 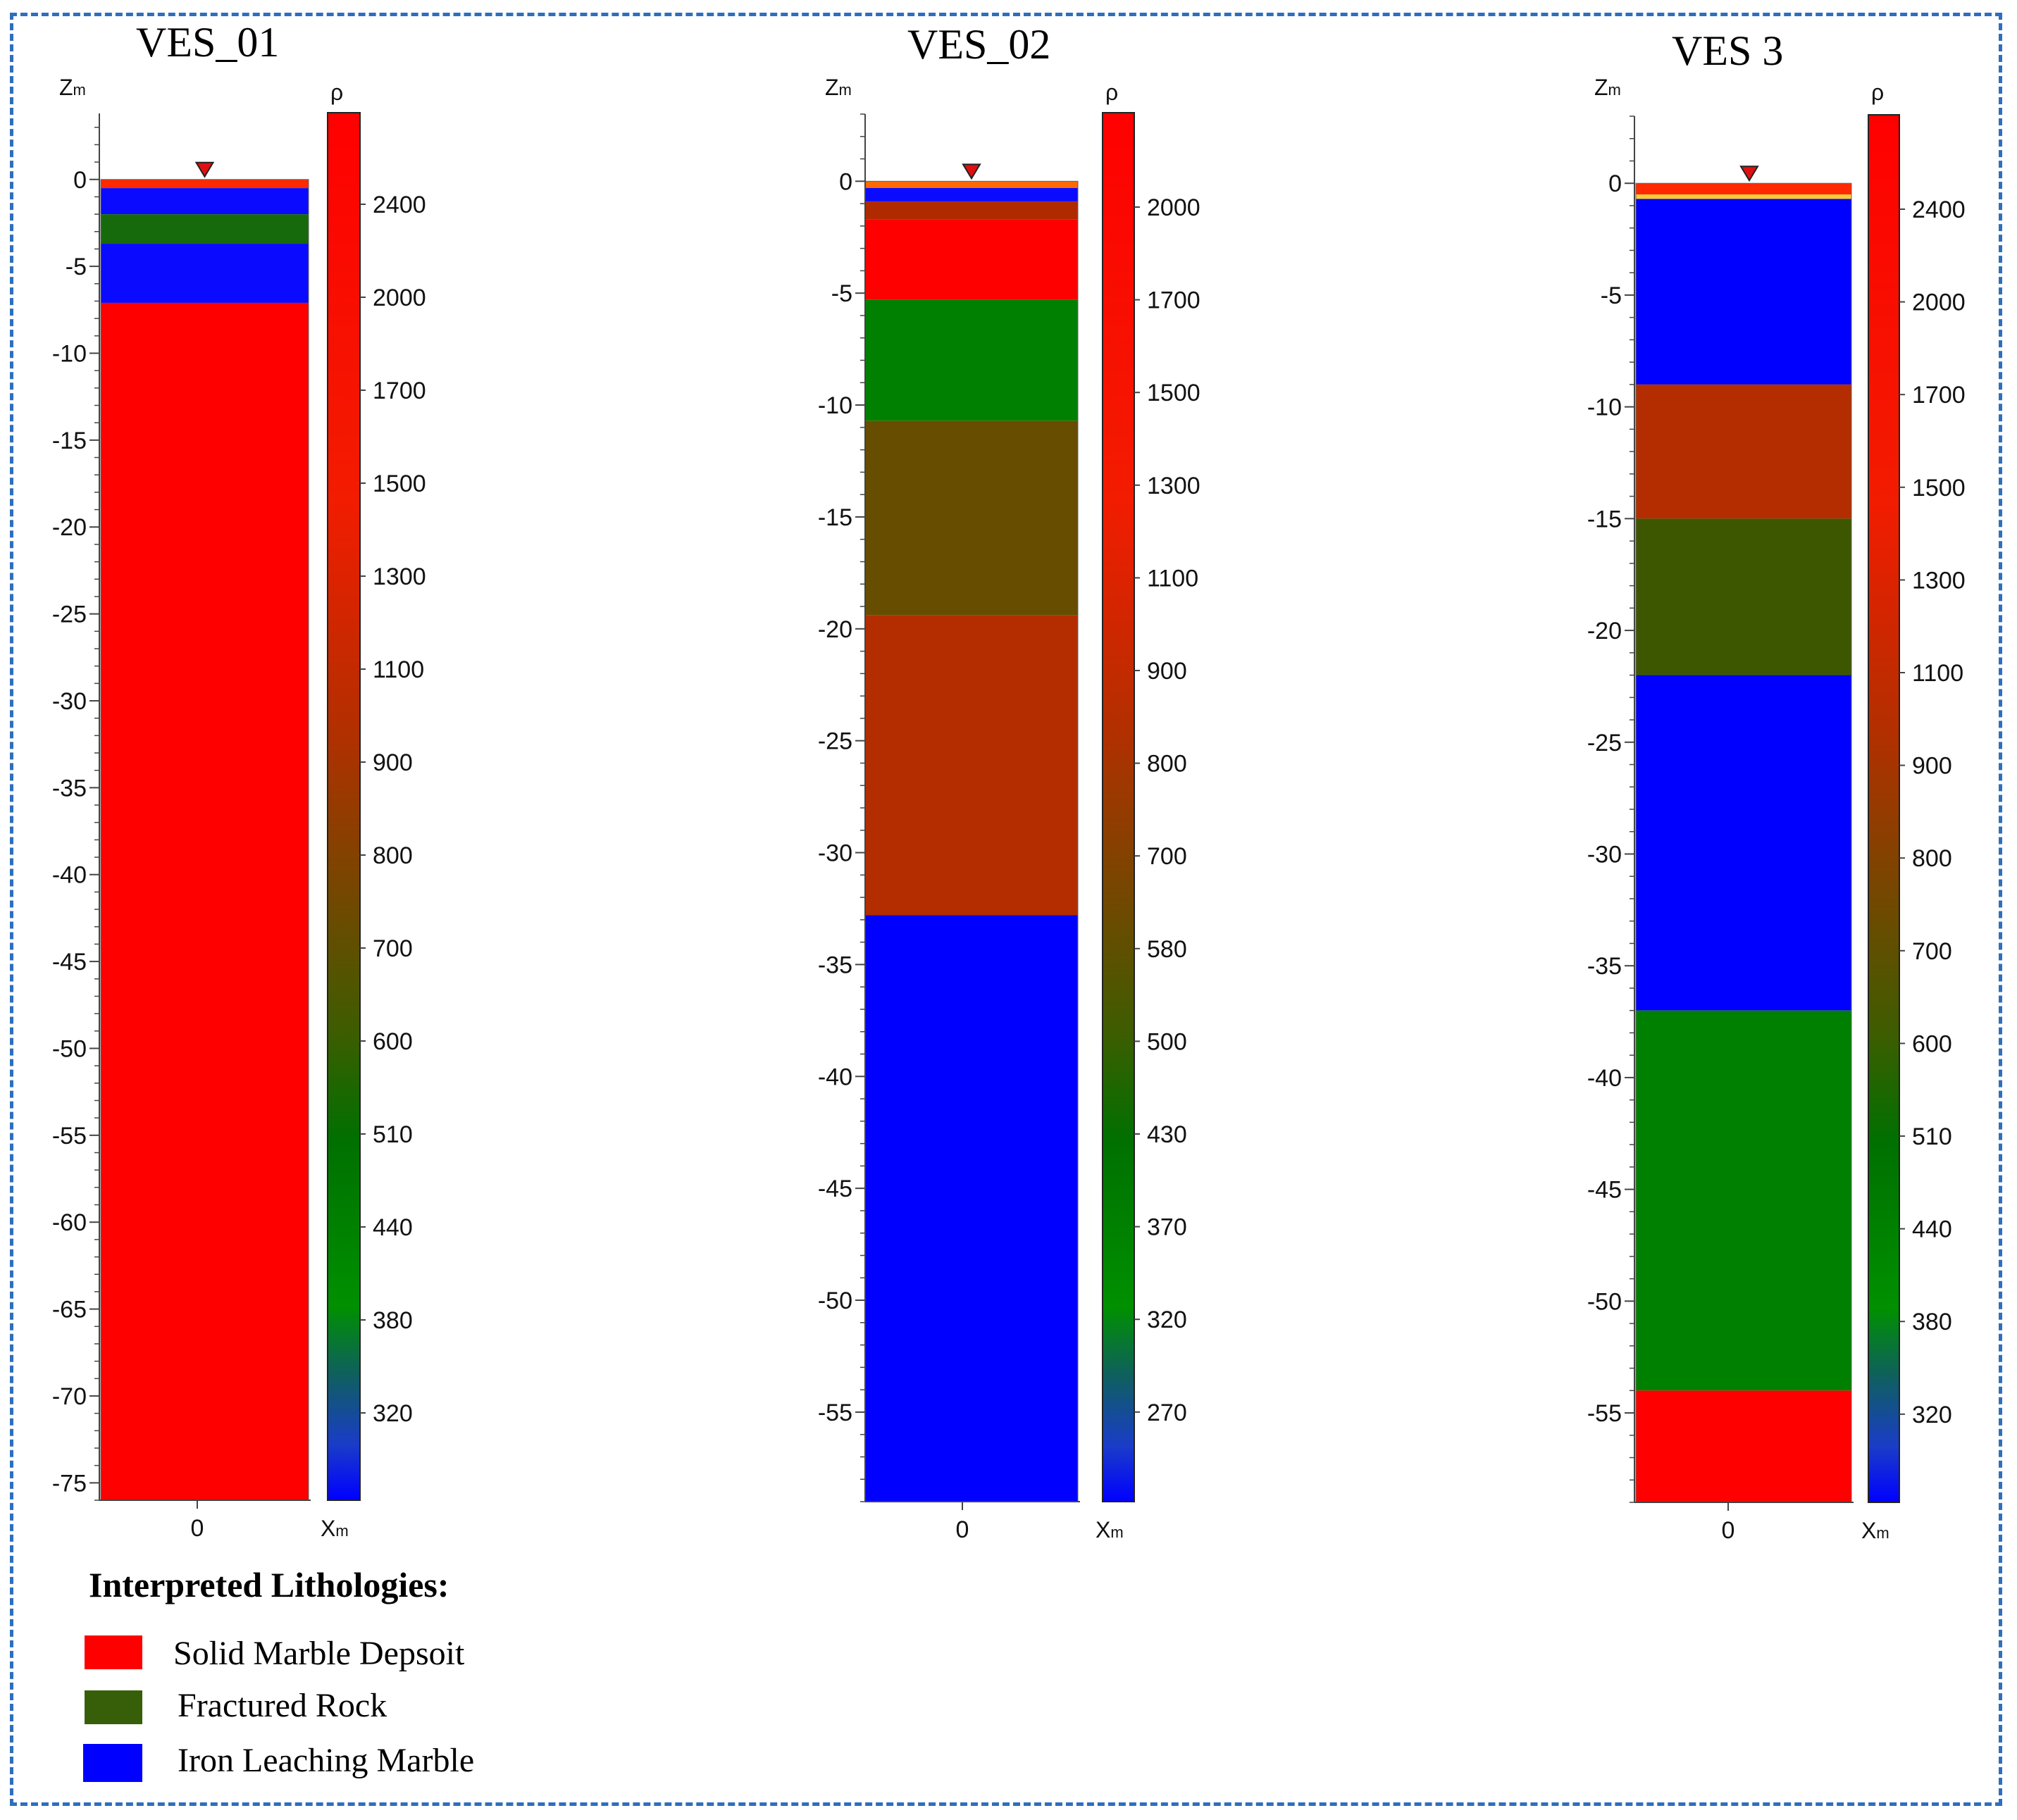 I want to click on y-tick-label: -50, so click(x=69, y=1048).